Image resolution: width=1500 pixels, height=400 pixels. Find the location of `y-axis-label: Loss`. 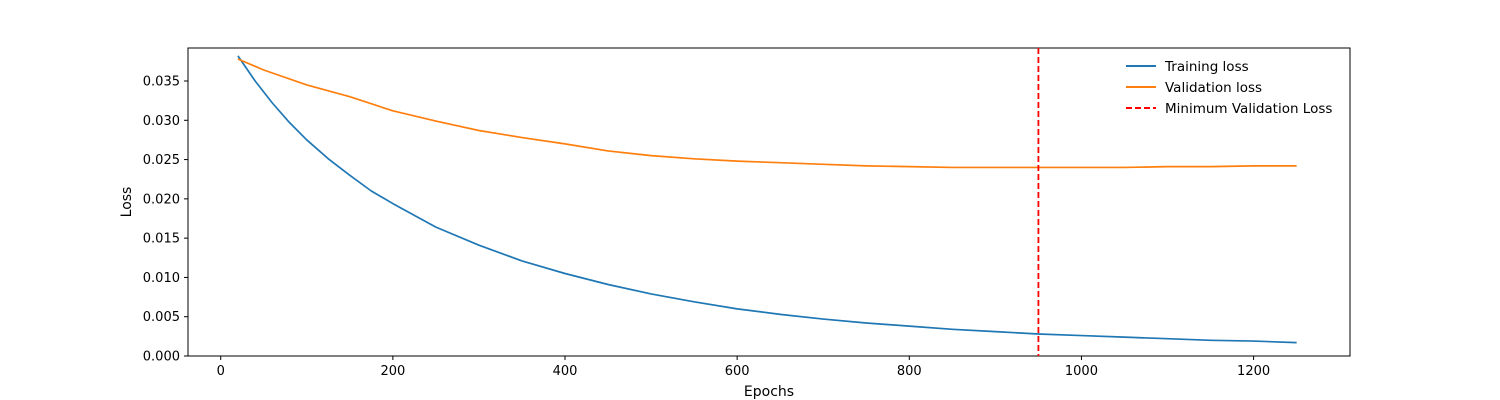

y-axis-label: Loss is located at coordinates (127, 202).